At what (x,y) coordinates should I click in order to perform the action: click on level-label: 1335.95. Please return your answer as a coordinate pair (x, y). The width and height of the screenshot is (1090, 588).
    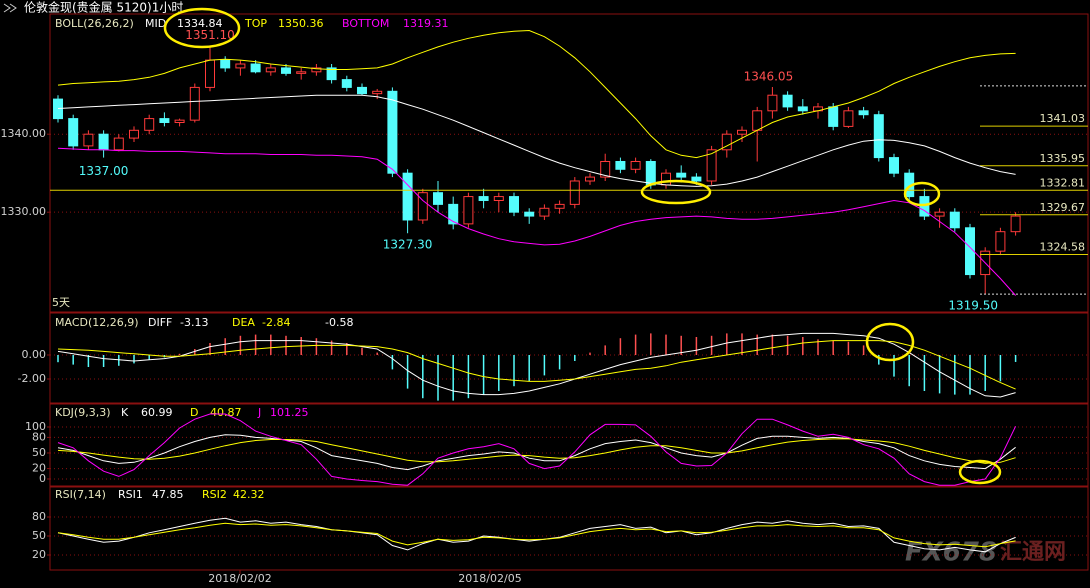
    Looking at the image, I should click on (1063, 158).